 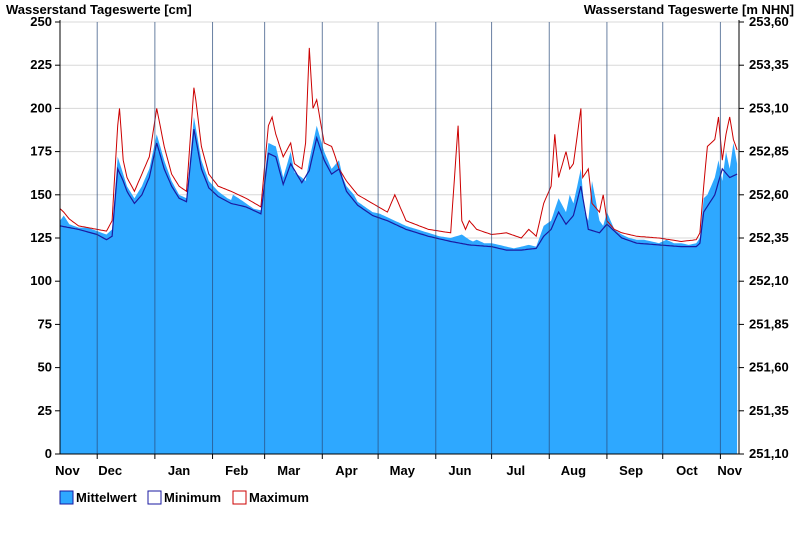 What do you see at coordinates (236, 470) in the screenshot?
I see `x-tick-label: Feb` at bounding box center [236, 470].